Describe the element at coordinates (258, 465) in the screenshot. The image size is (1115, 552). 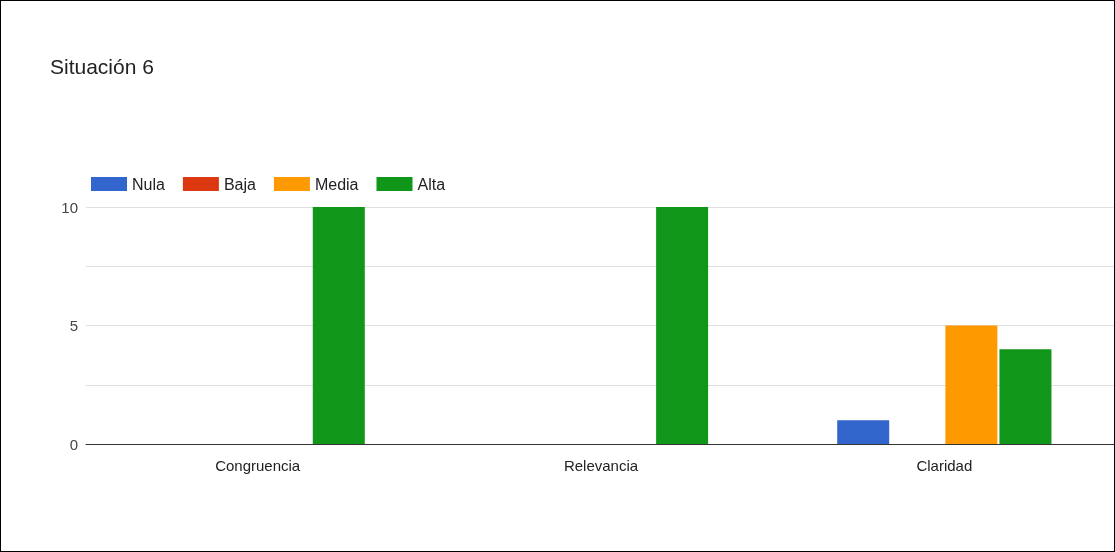
I see `x-tick-label: Congruencia` at that location.